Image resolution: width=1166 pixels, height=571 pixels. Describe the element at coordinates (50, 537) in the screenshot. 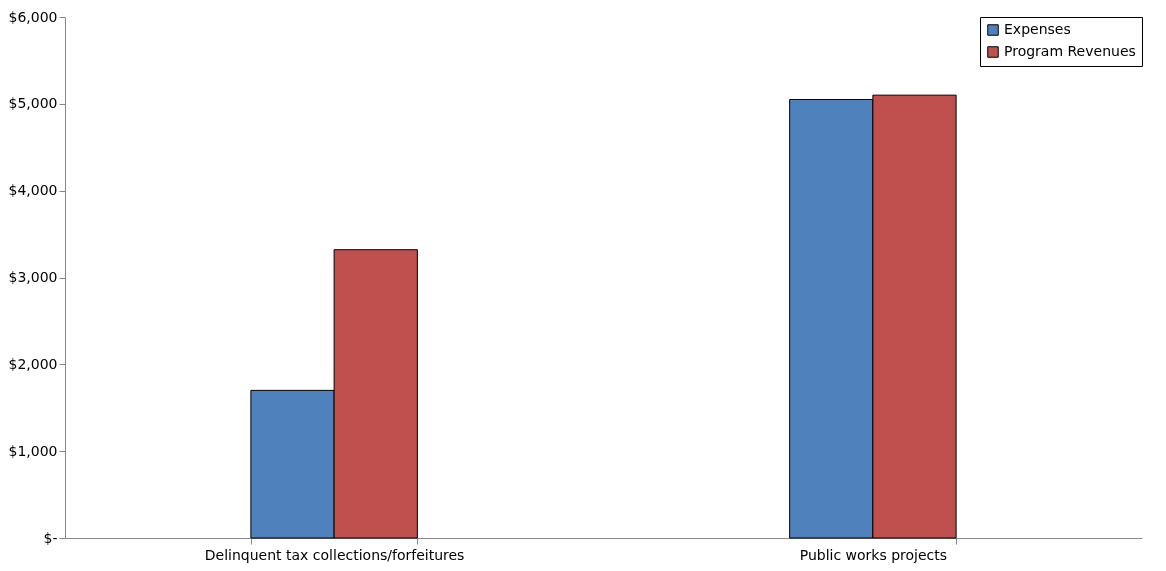

I see `y-tick-label: $-` at that location.